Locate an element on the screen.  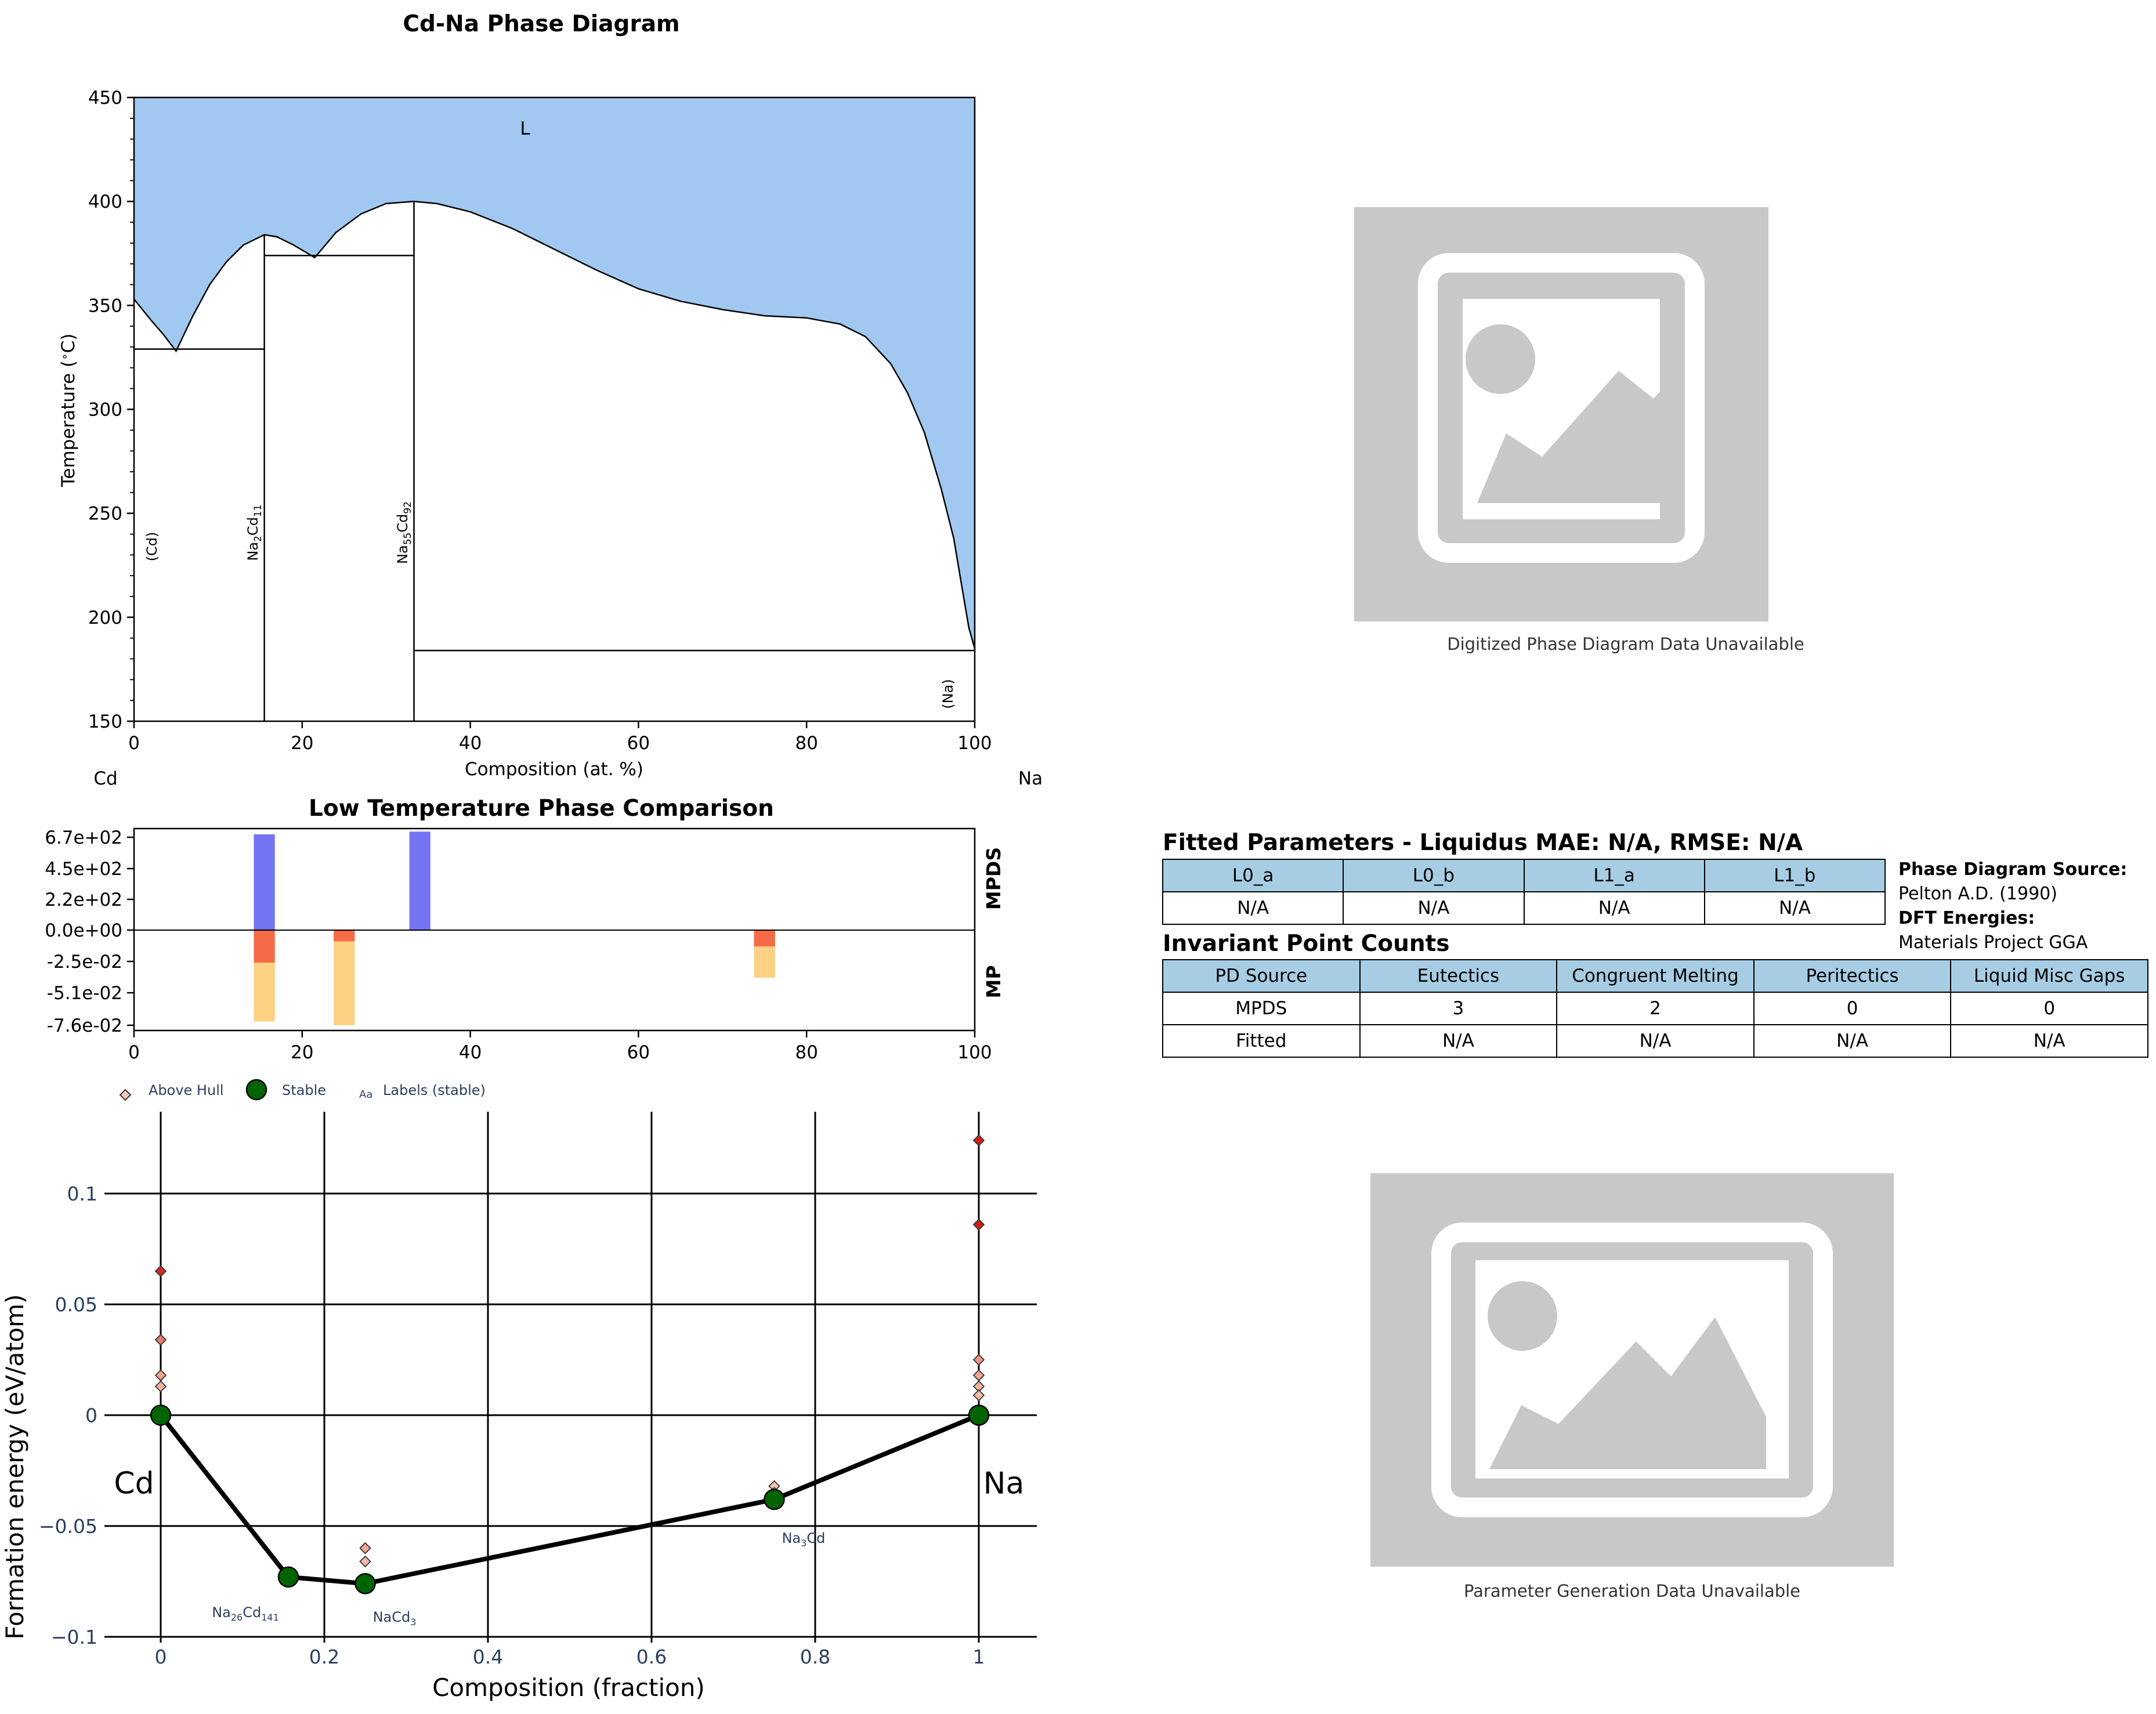
liquid-area is located at coordinates (554, 373).